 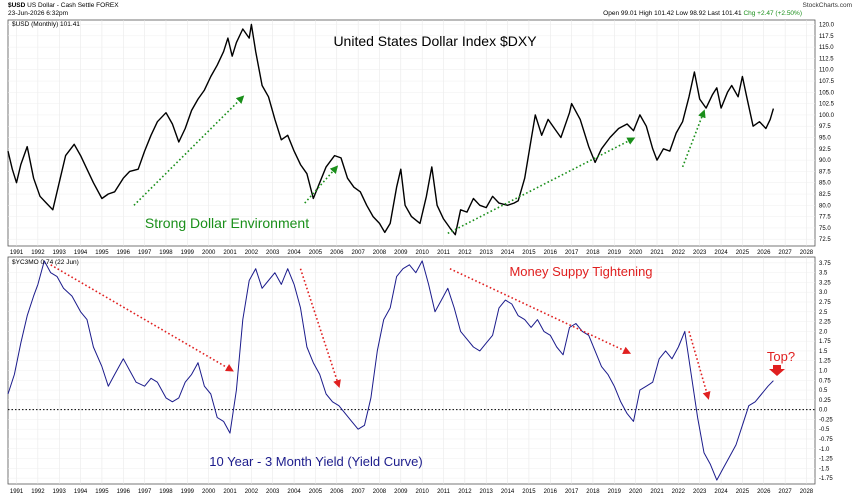 I want to click on symbol-description: US Dollar - Cash Settle, so click(x=61, y=5).